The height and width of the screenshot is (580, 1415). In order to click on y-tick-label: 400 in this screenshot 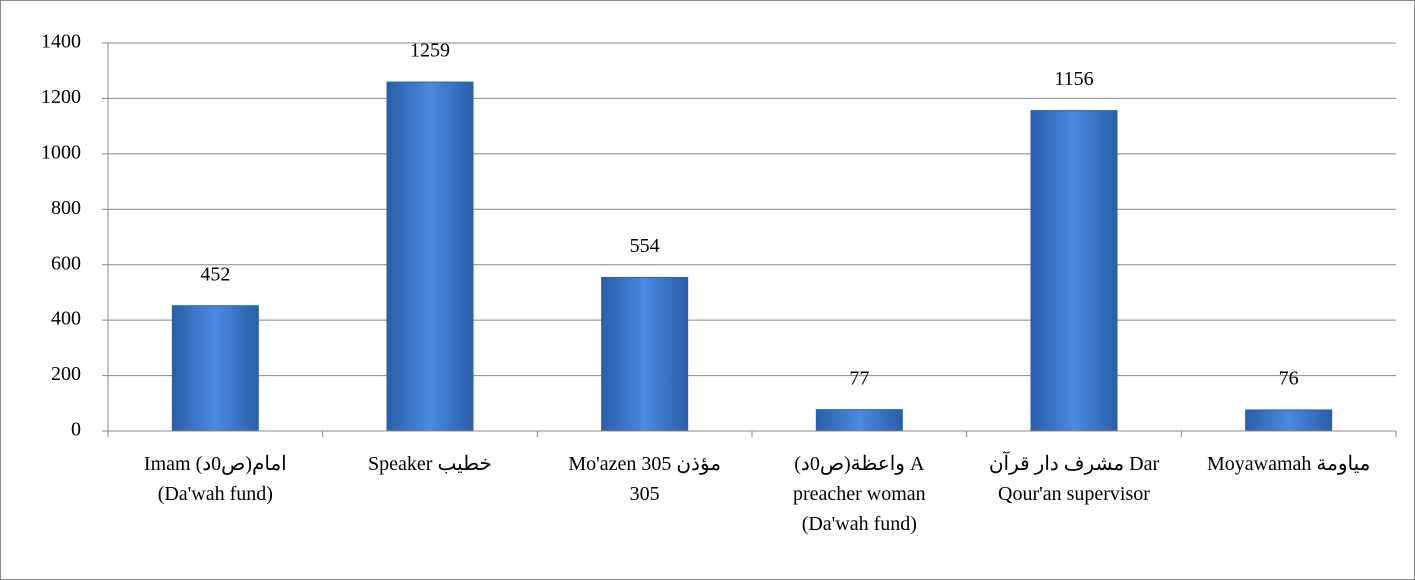, I will do `click(66, 319)`.